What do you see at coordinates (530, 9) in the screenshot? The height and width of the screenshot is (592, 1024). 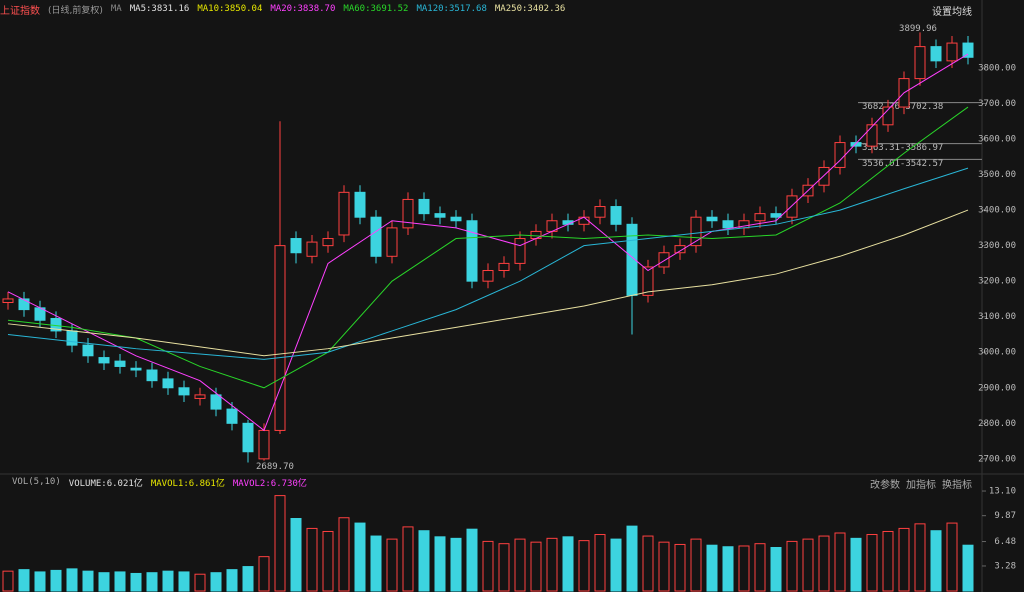 I see `legend-item: MA250:3402.36` at bounding box center [530, 9].